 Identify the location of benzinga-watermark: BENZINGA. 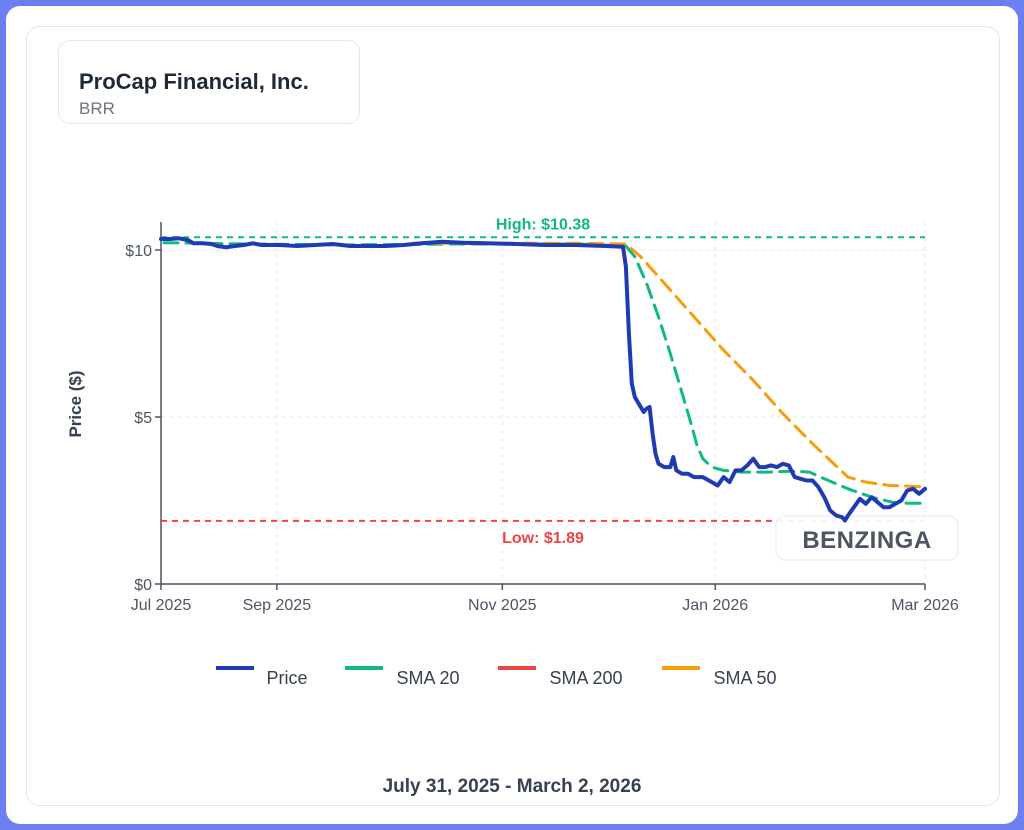
(866, 540).